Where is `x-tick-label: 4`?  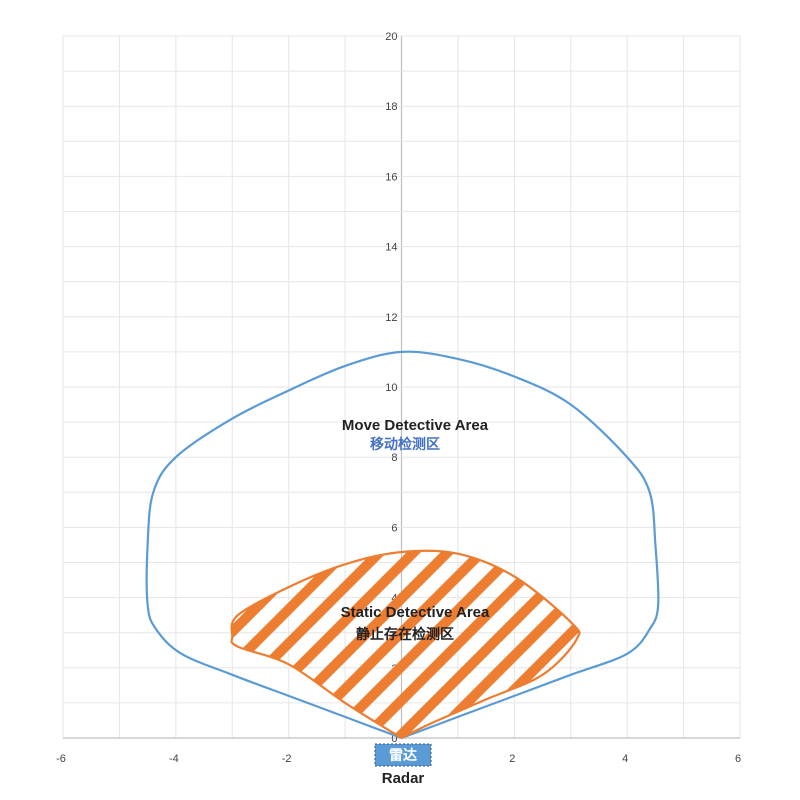 x-tick-label: 4 is located at coordinates (625, 759).